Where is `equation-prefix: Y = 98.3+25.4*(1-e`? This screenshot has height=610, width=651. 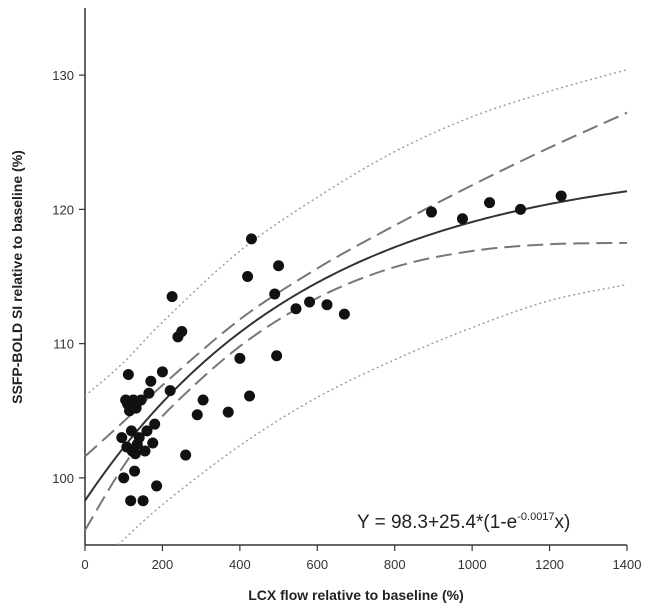 equation-prefix: Y = 98.3+25.4*(1-e is located at coordinates (437, 522).